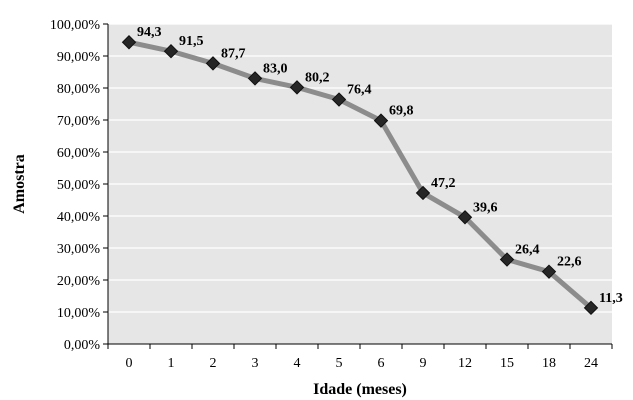  Describe the element at coordinates (485, 207) in the screenshot. I see `data-label: 39,6` at that location.